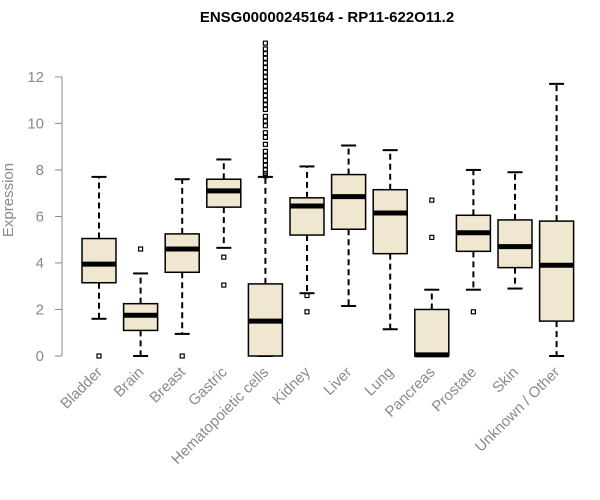 The width and height of the screenshot is (600, 500). I want to click on x-category-label: Prostate, so click(455, 390).